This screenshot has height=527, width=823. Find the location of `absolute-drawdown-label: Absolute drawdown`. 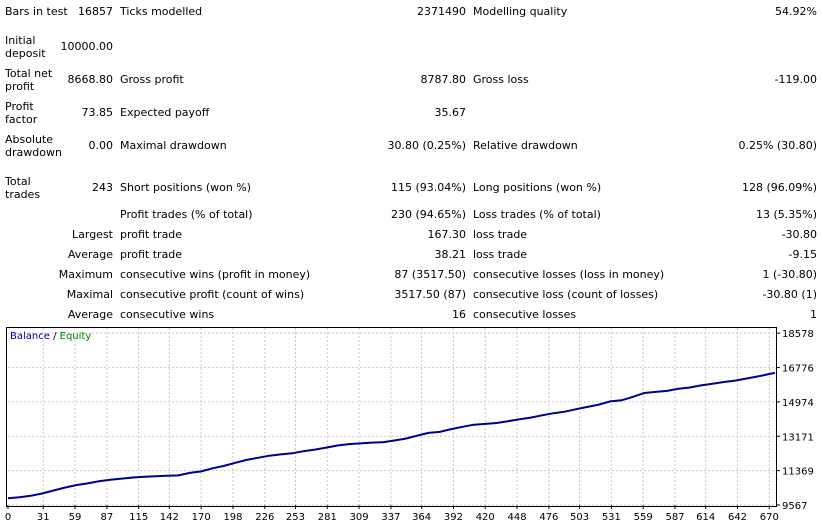

absolute-drawdown-label: Absolute drawdown is located at coordinates (33, 146).